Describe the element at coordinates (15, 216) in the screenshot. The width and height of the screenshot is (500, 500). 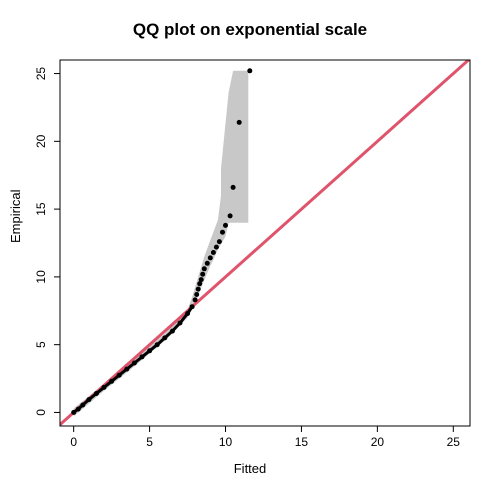
I see `y-axis-label: Empirical` at that location.